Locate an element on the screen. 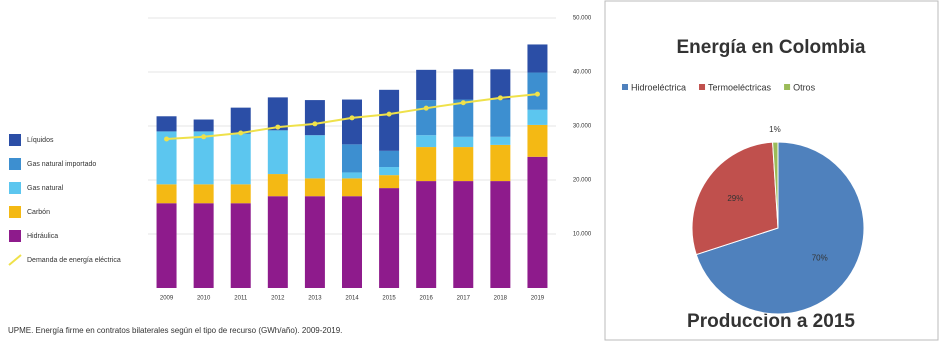 The height and width of the screenshot is (346, 941). legend-label: Gas natural importado is located at coordinates (61, 164).